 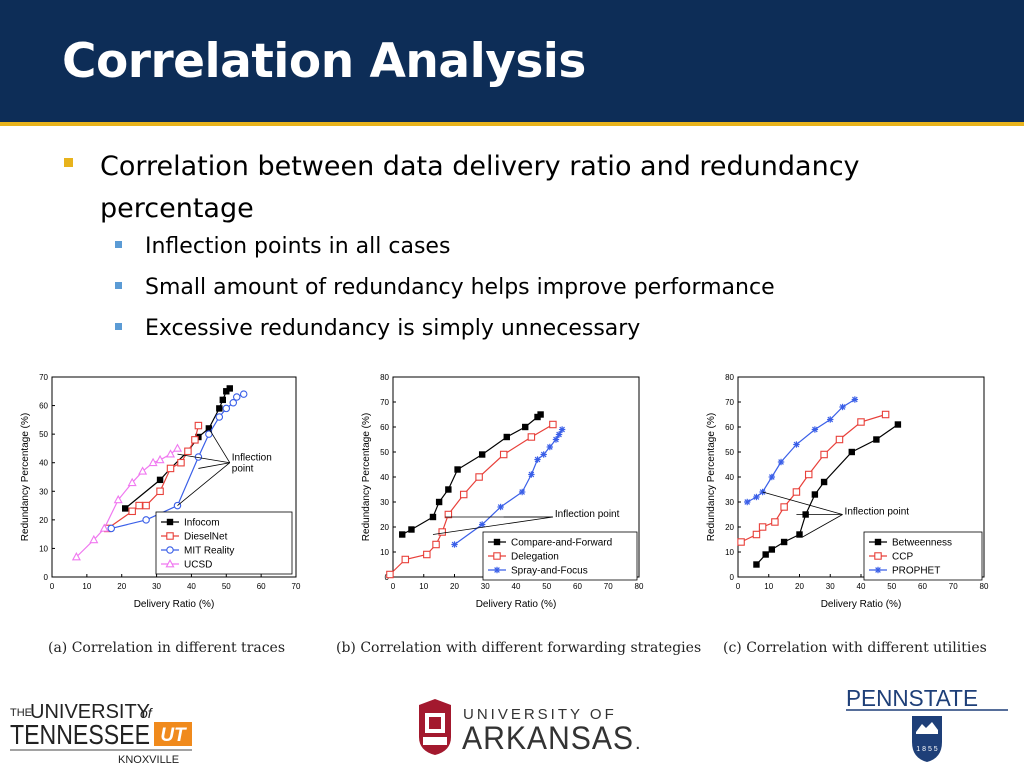 What do you see at coordinates (243, 469) in the screenshot?
I see `annotation-label: point` at bounding box center [243, 469].